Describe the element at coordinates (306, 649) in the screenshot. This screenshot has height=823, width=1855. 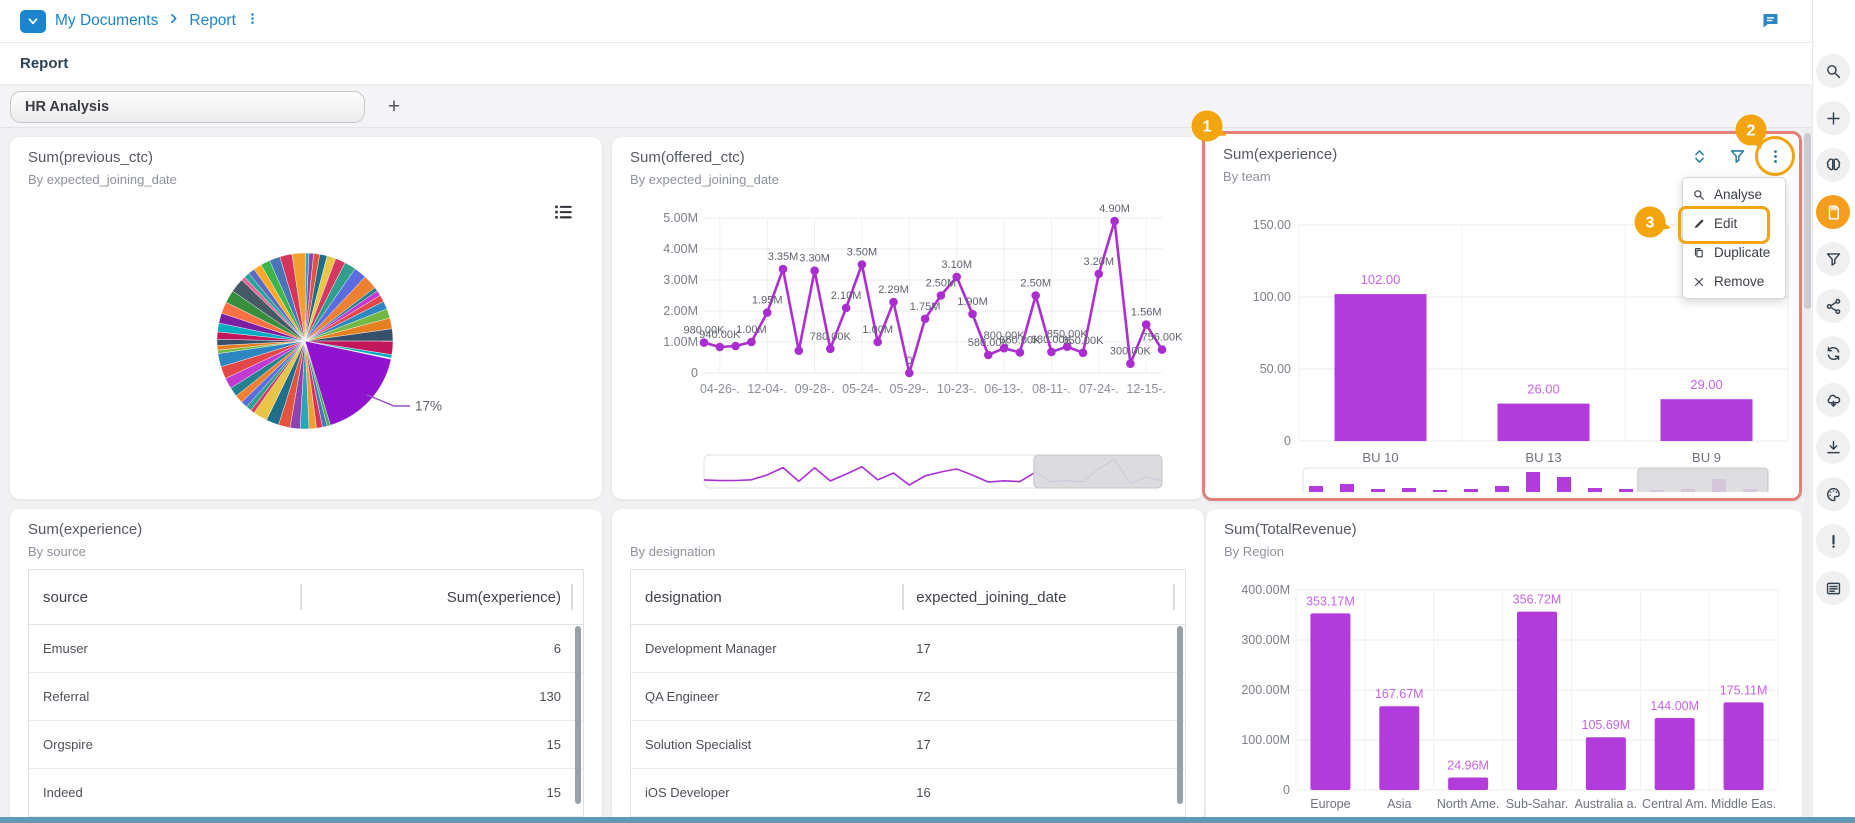
I see `table-row: Emuser 6` at that location.